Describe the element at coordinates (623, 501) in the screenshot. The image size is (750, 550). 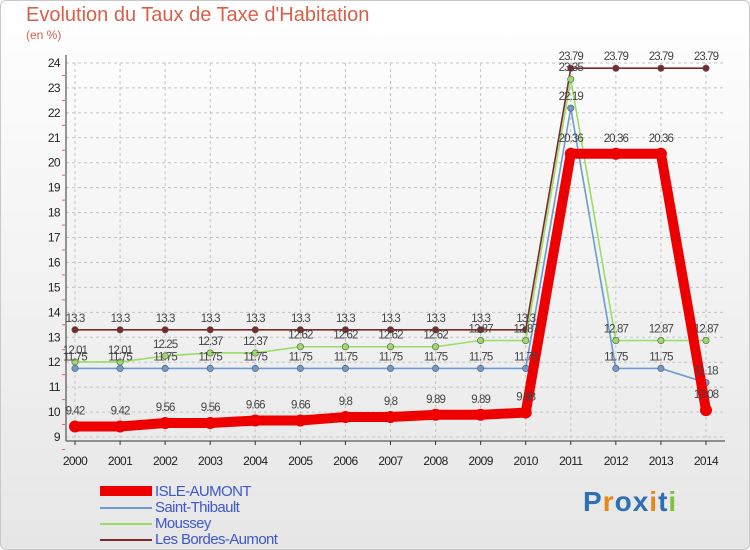
I see `brand-letter: o` at that location.